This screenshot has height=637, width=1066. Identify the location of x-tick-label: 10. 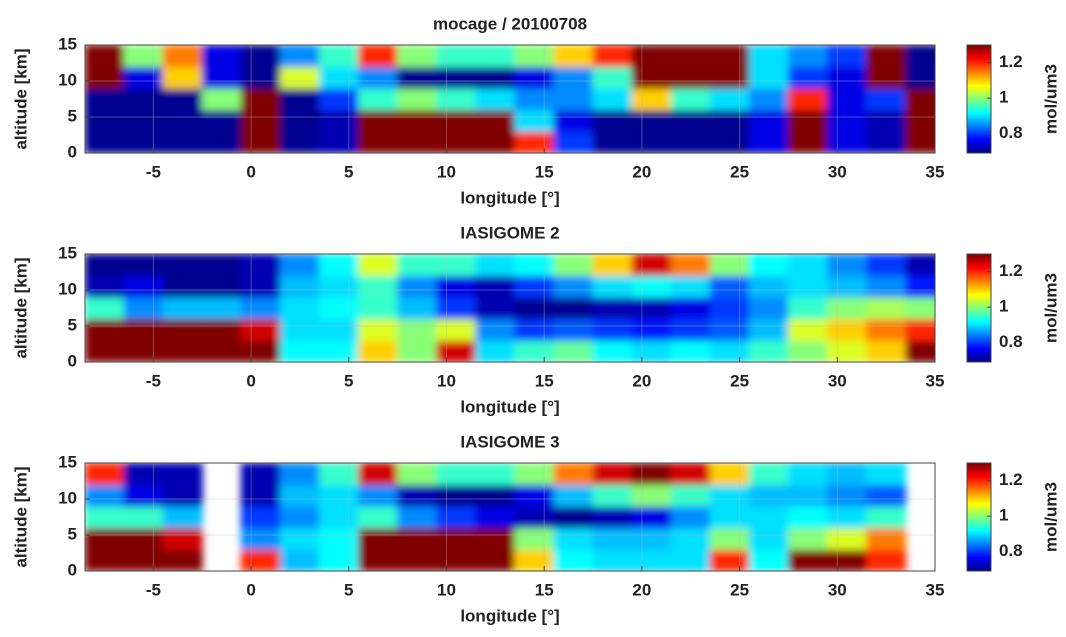
(446, 589).